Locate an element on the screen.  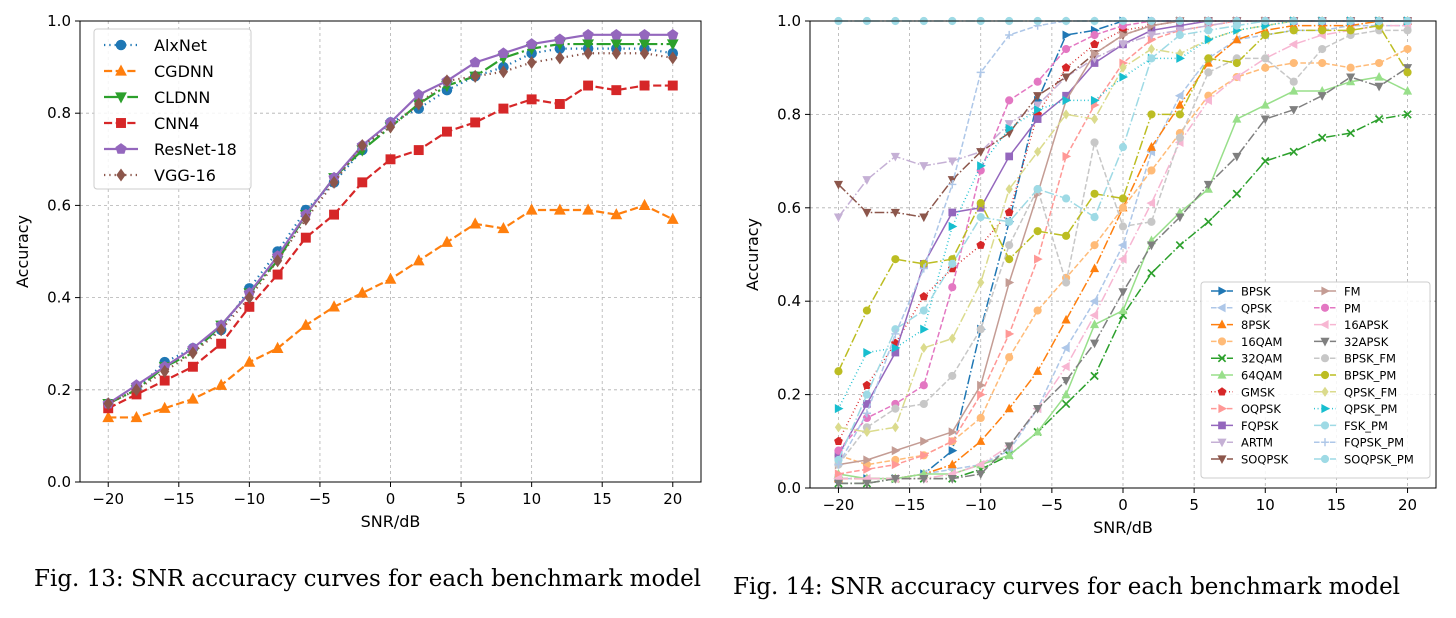
fig14-legend-label-32qam: 32QAM is located at coordinates (1261, 359).